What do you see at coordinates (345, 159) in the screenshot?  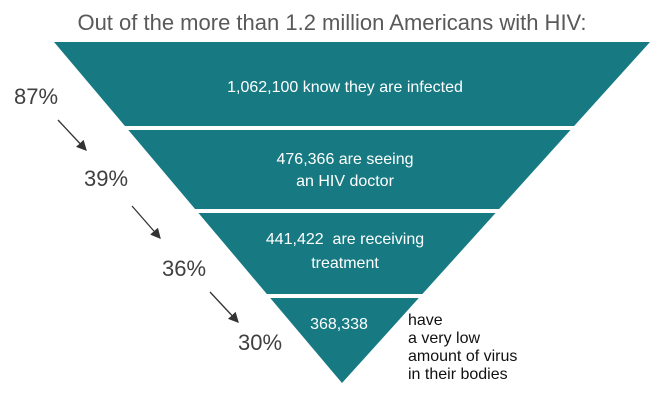 I see `funnel-band-2-label: 476,366 are seeing` at bounding box center [345, 159].